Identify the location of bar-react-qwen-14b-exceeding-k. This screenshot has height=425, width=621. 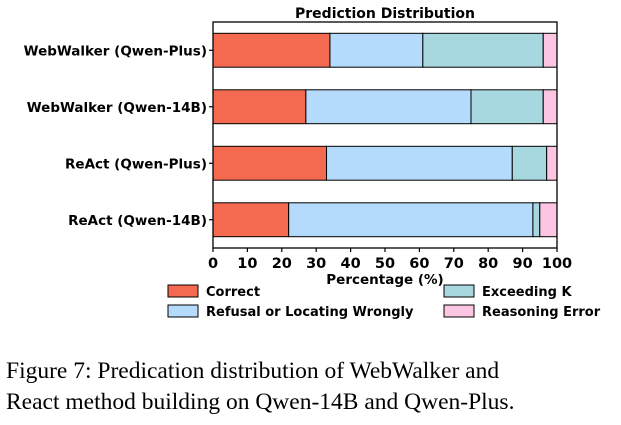
(536, 220).